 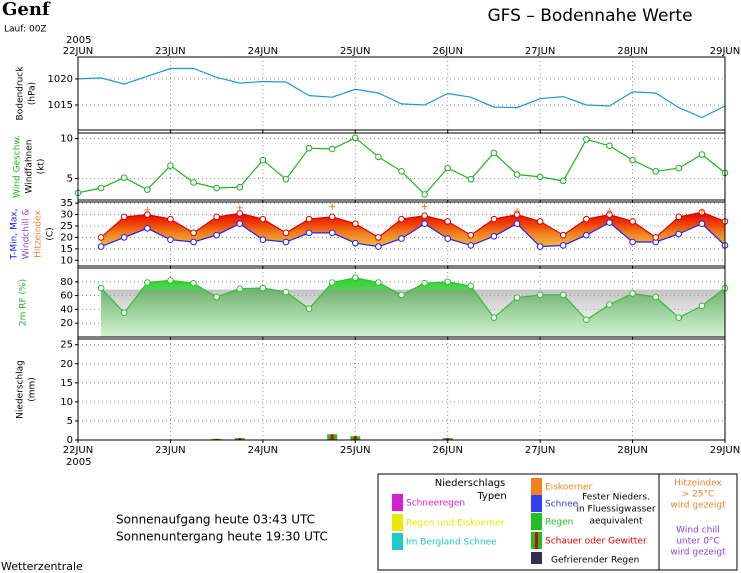 What do you see at coordinates (698, 553) in the screenshot?
I see `chill-note: wird gezeigt` at bounding box center [698, 553].